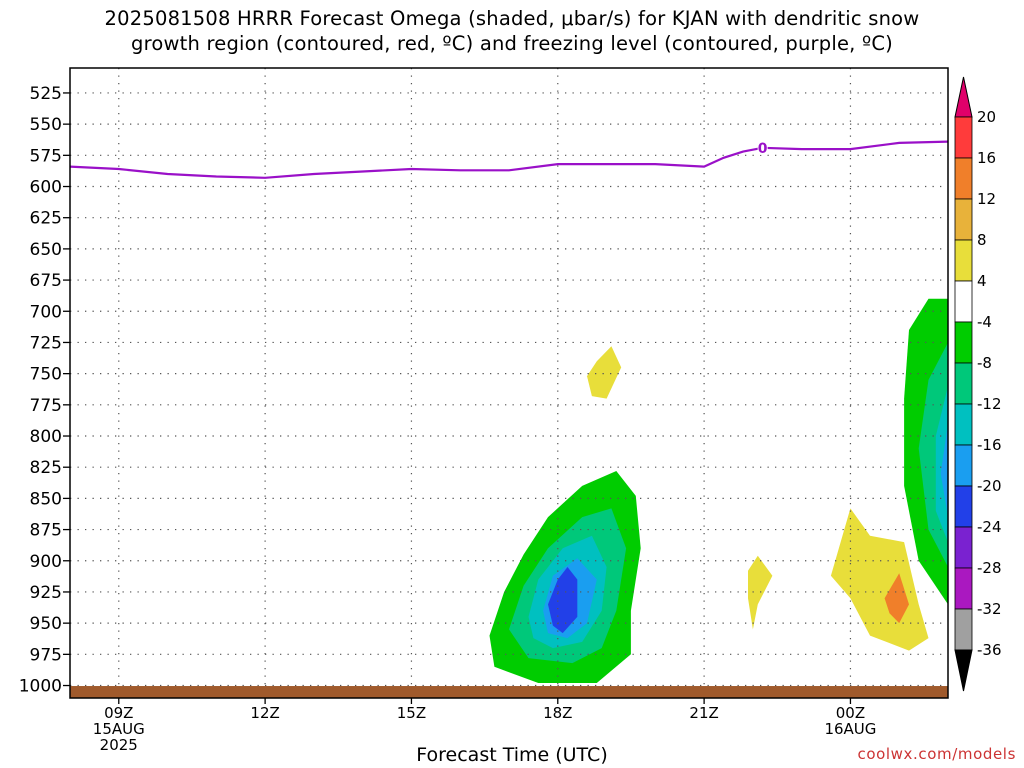 The height and width of the screenshot is (768, 1024). What do you see at coordinates (850, 729) in the screenshot?
I see `x-tick-sublabel: 16AUG` at bounding box center [850, 729].